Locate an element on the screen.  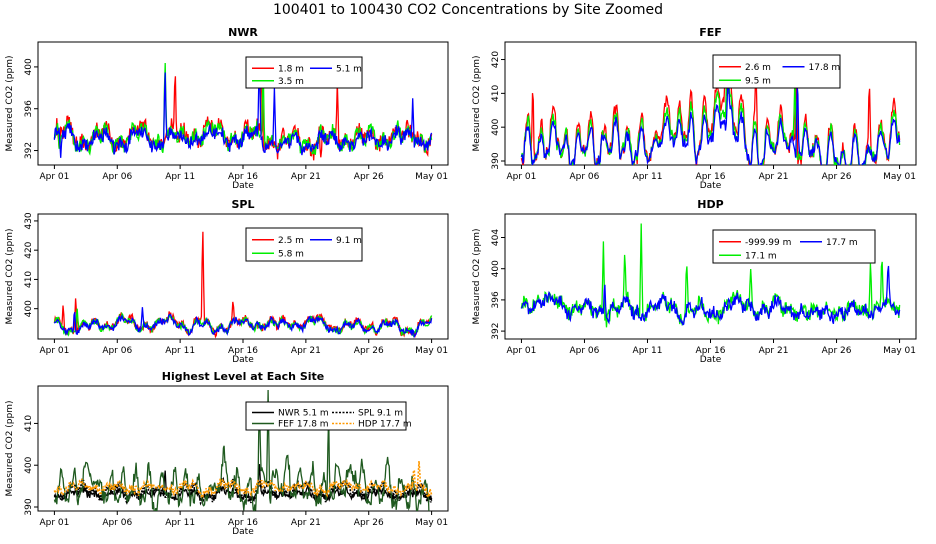
legend-entry-label: HDP 17.7 m is located at coordinates (385, 425).